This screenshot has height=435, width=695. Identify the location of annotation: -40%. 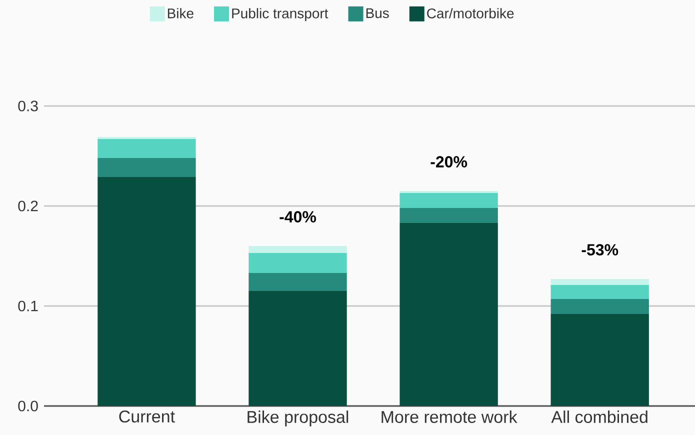
(298, 216).